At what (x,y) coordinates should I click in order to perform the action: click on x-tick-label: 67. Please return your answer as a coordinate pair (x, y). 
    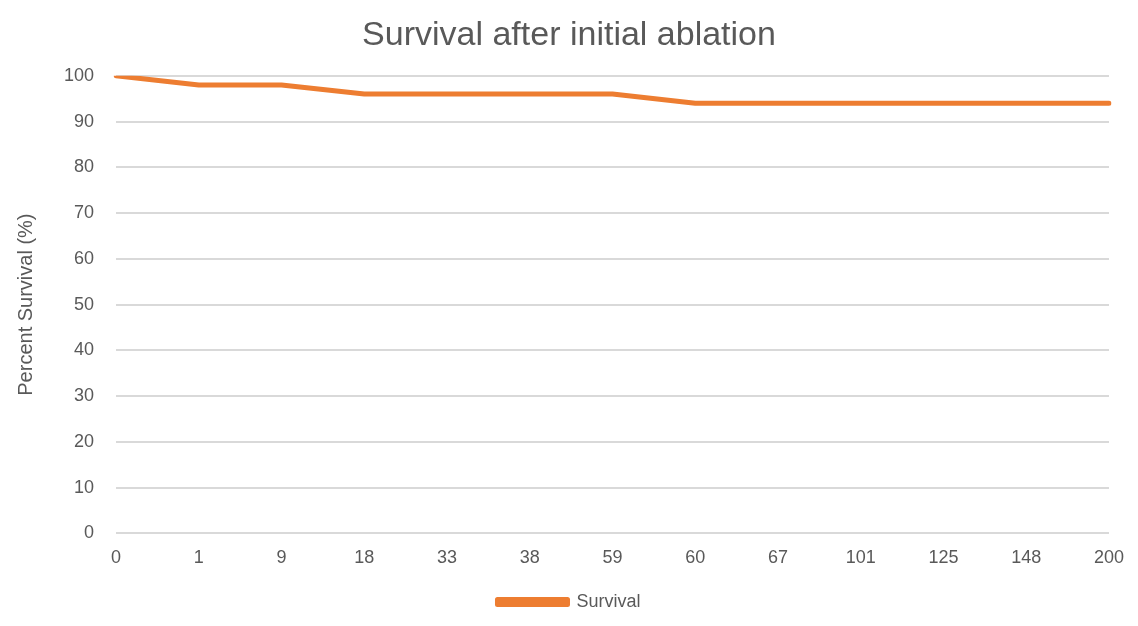
    Looking at the image, I should click on (778, 557).